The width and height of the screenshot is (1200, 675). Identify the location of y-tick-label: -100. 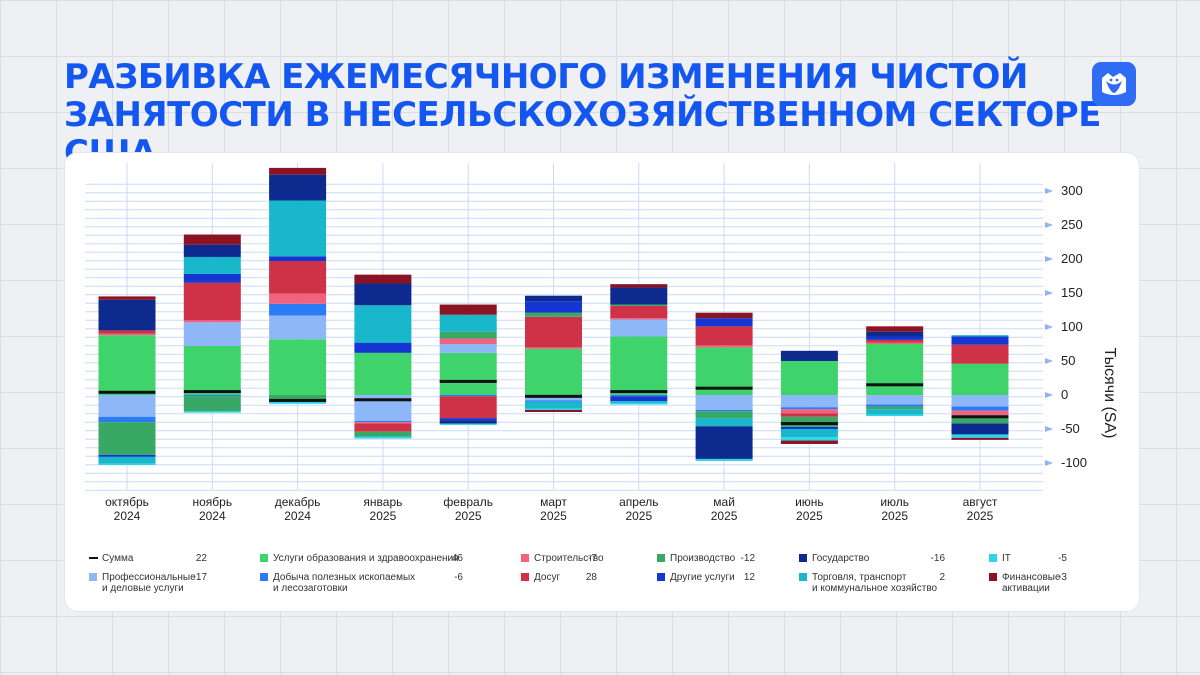
(1074, 462).